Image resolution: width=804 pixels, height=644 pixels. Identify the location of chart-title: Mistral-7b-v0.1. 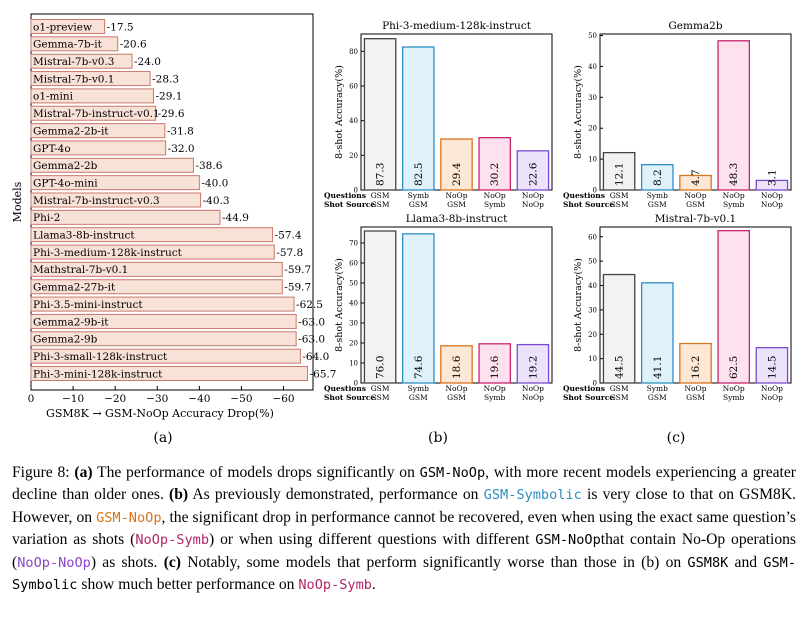
(695, 219).